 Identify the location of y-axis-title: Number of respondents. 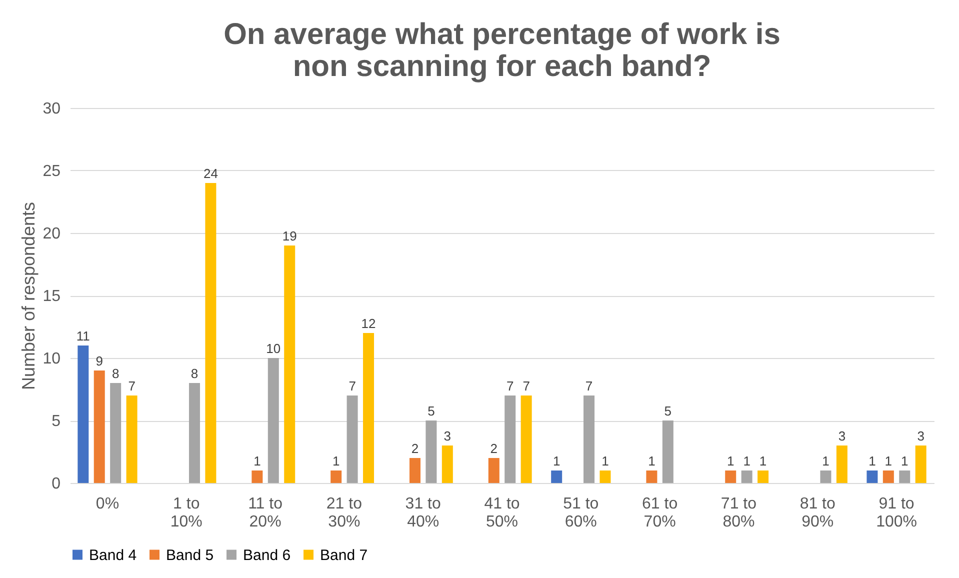
(28, 296).